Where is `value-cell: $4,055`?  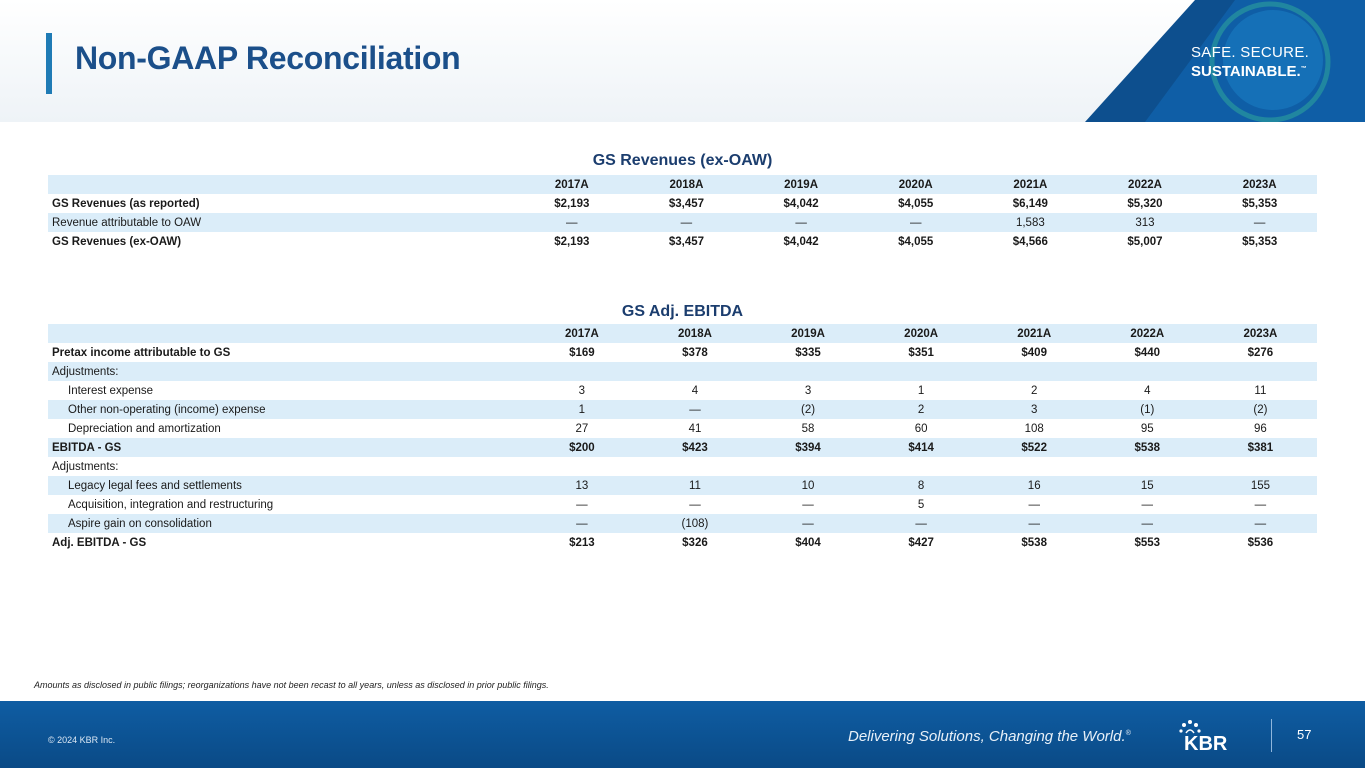
value-cell: $4,055 is located at coordinates (916, 203).